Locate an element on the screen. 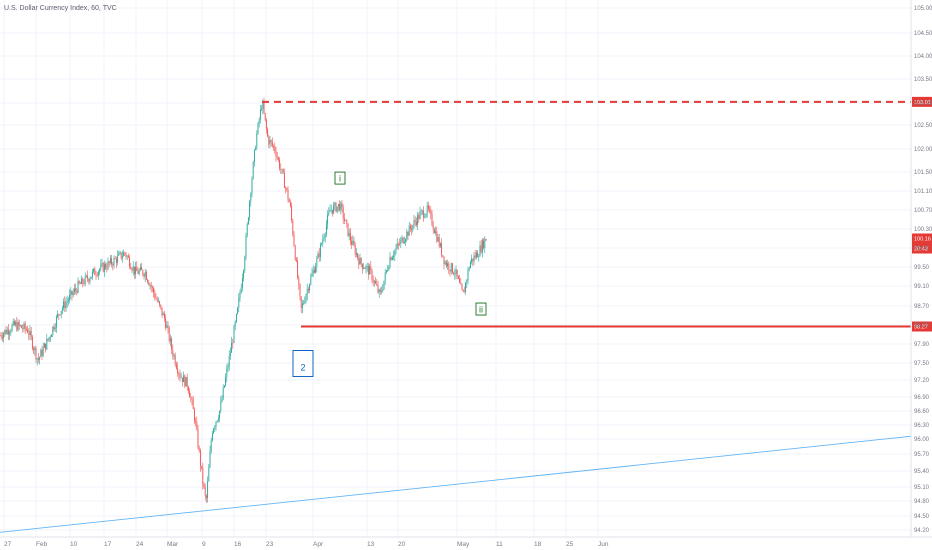  x-tick-label: May is located at coordinates (463, 544).